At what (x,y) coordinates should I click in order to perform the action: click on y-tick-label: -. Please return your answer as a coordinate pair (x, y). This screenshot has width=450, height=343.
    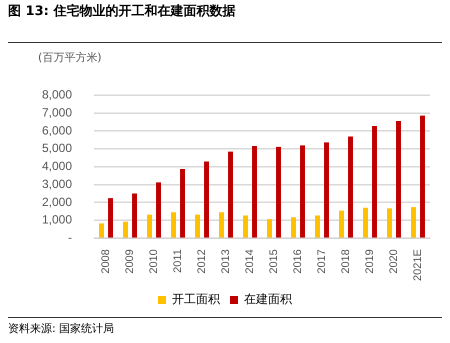
    Looking at the image, I should click on (70, 237).